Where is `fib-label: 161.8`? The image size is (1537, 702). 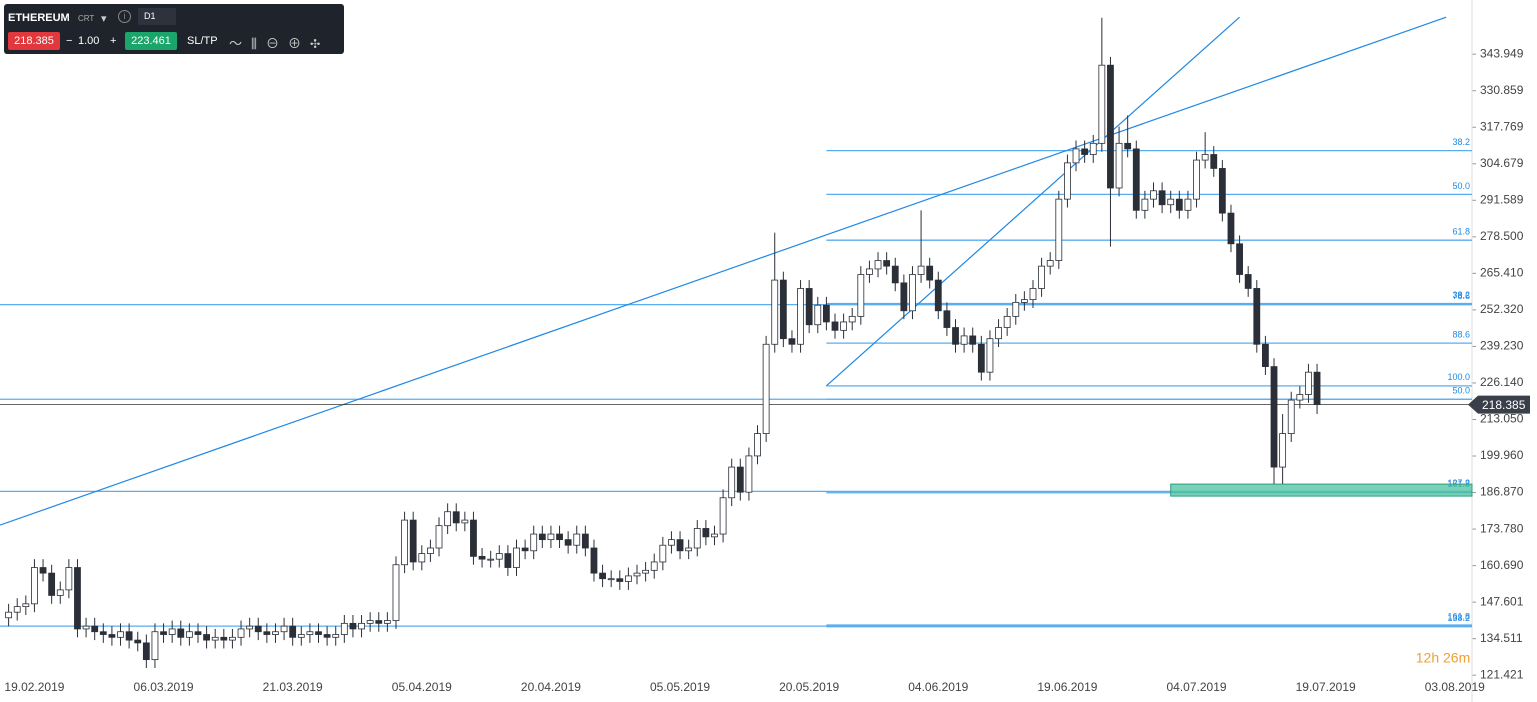 fib-label: 161.8 is located at coordinates (1458, 616).